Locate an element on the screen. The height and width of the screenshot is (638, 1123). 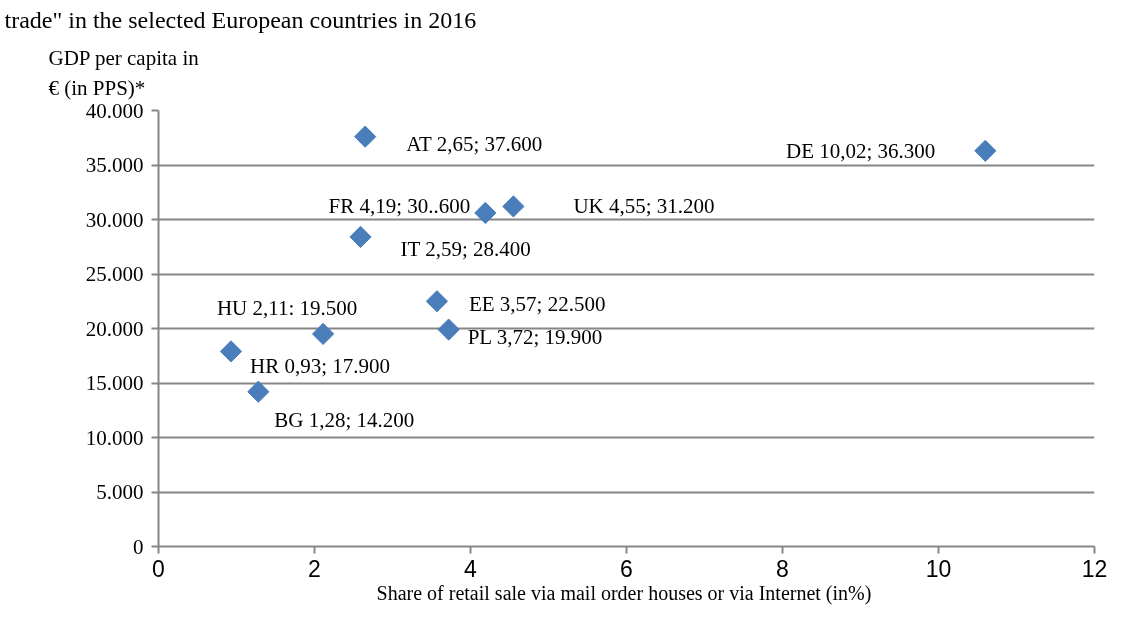
y-tick-label: 10.000 is located at coordinates (114, 437).